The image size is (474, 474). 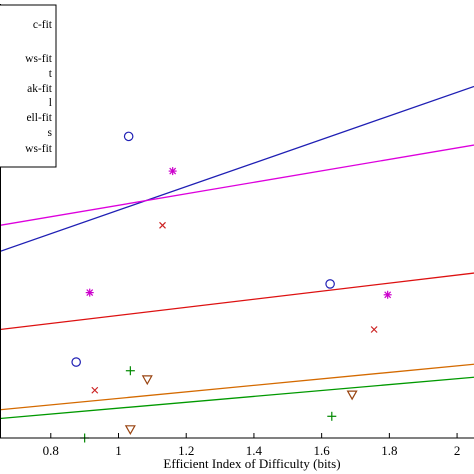 I want to click on x-tick-label: 1.8, so click(x=389, y=450).